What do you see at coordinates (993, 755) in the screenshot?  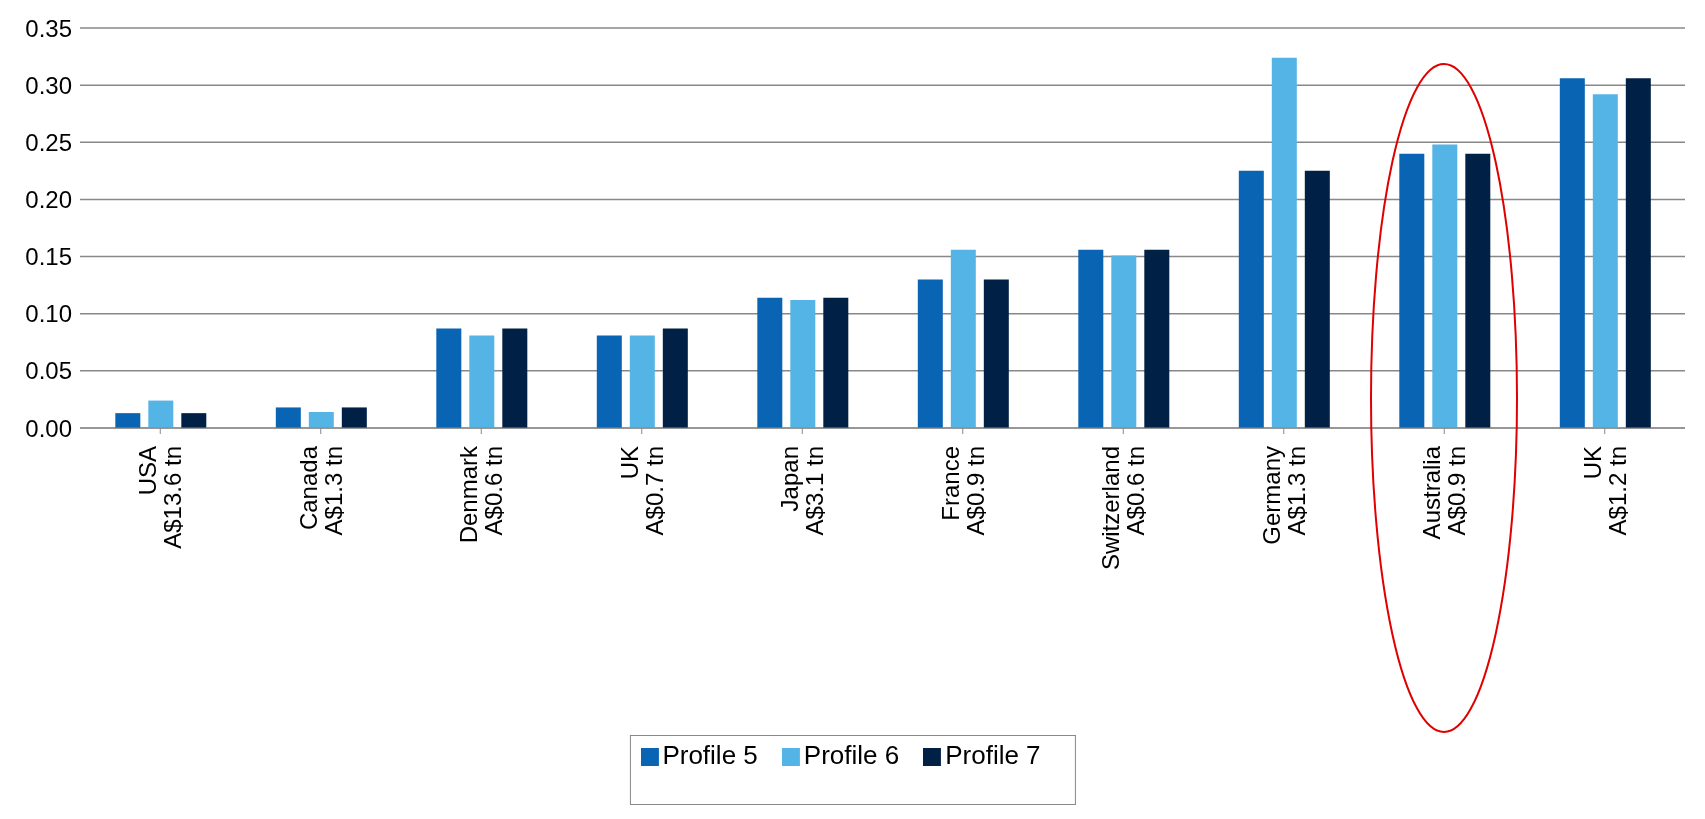 I see `legend-label: Profile 7` at bounding box center [993, 755].